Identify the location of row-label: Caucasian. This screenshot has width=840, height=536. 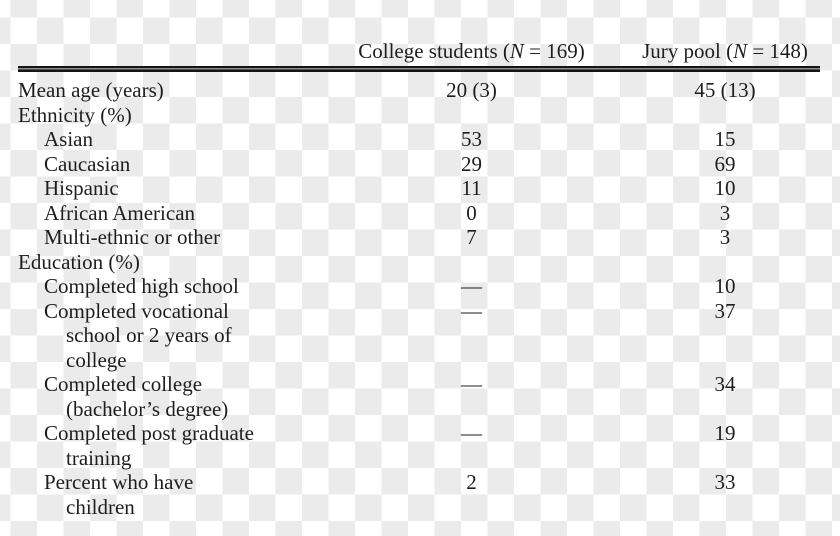
(87, 163).